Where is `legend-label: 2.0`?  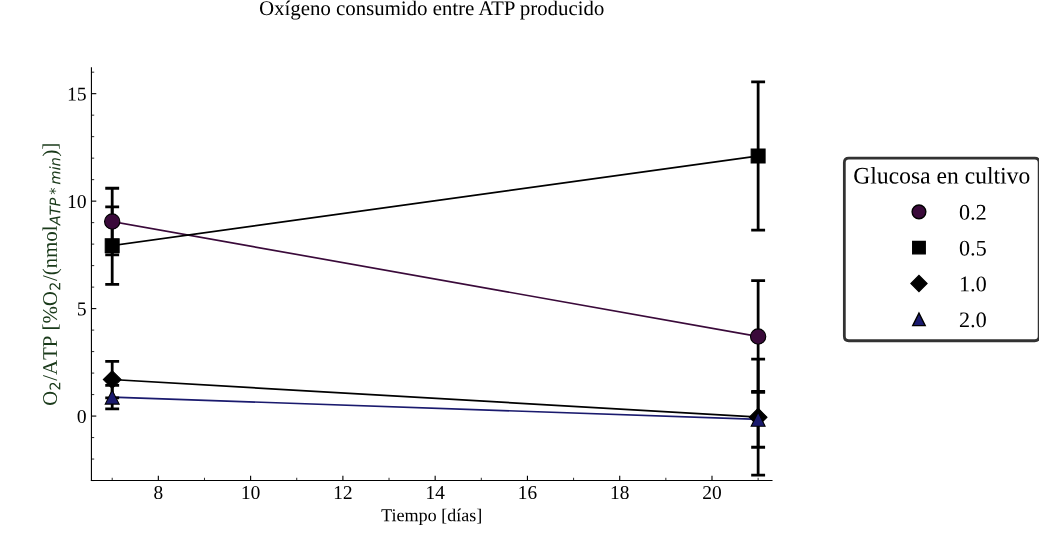 legend-label: 2.0 is located at coordinates (972, 320).